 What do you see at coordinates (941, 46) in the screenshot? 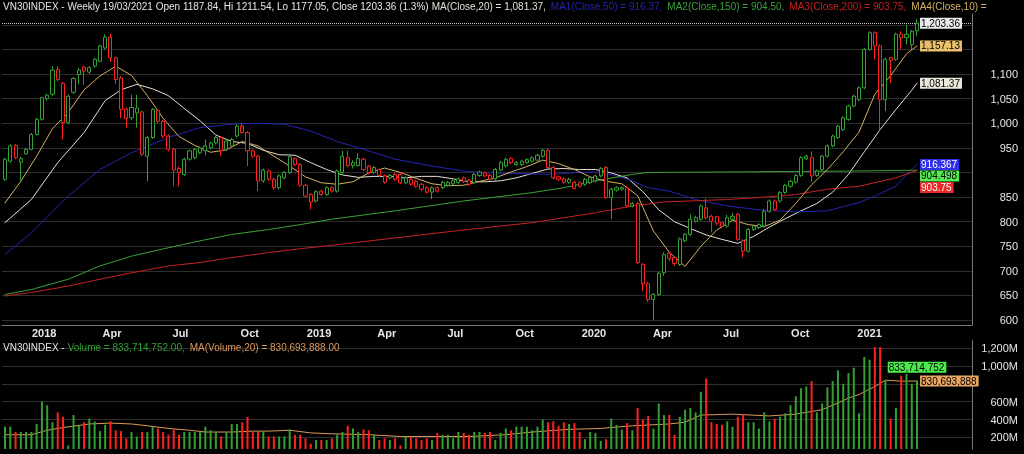
I see `data-label: 1,157.13` at bounding box center [941, 46].